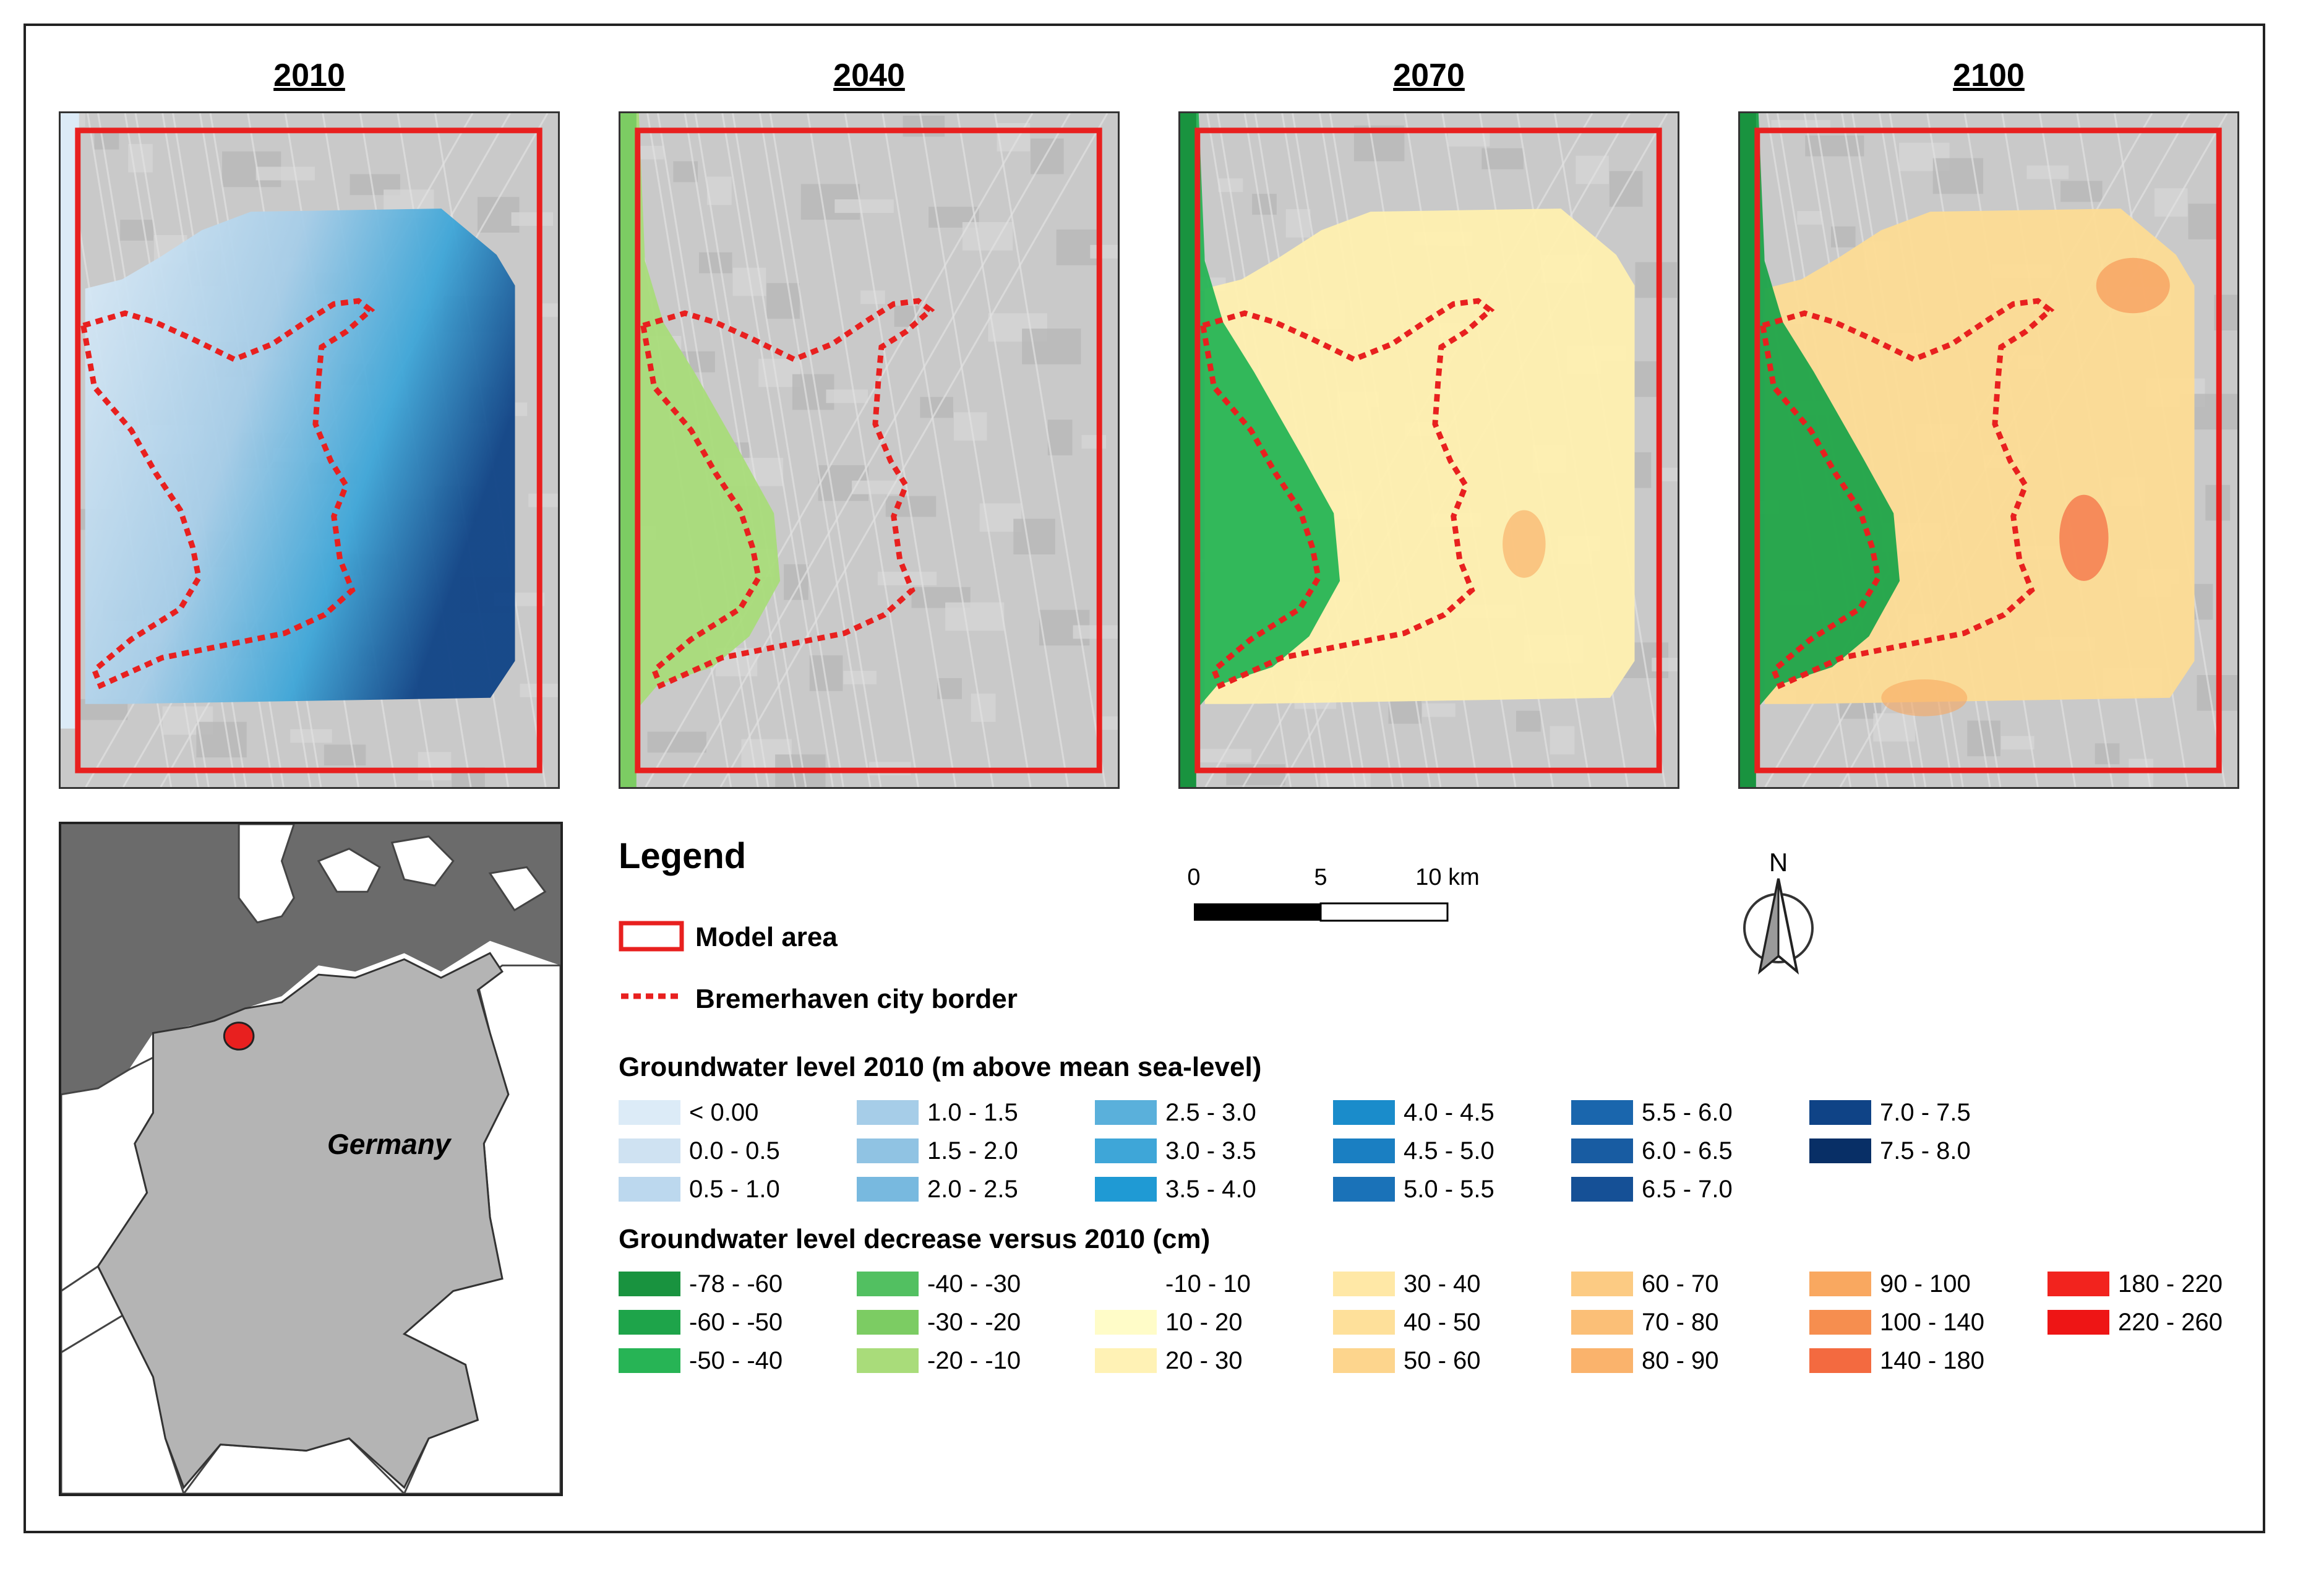 Image resolution: width=2324 pixels, height=1571 pixels. I want to click on panel-title-2010: 2010, so click(309, 75).